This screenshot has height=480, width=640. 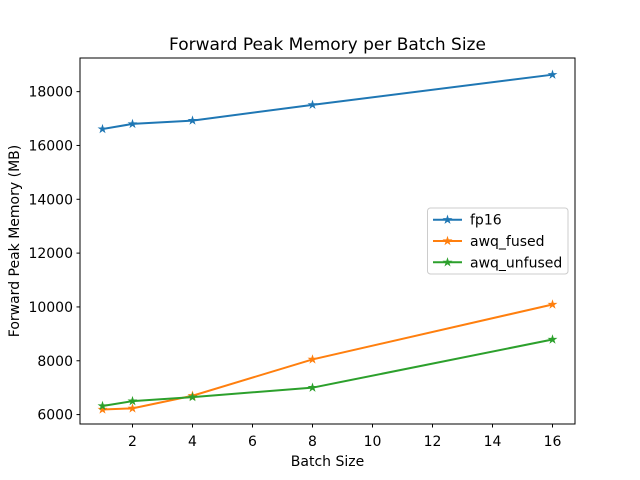 I want to click on y-tick-label: 18000, so click(x=50, y=93).